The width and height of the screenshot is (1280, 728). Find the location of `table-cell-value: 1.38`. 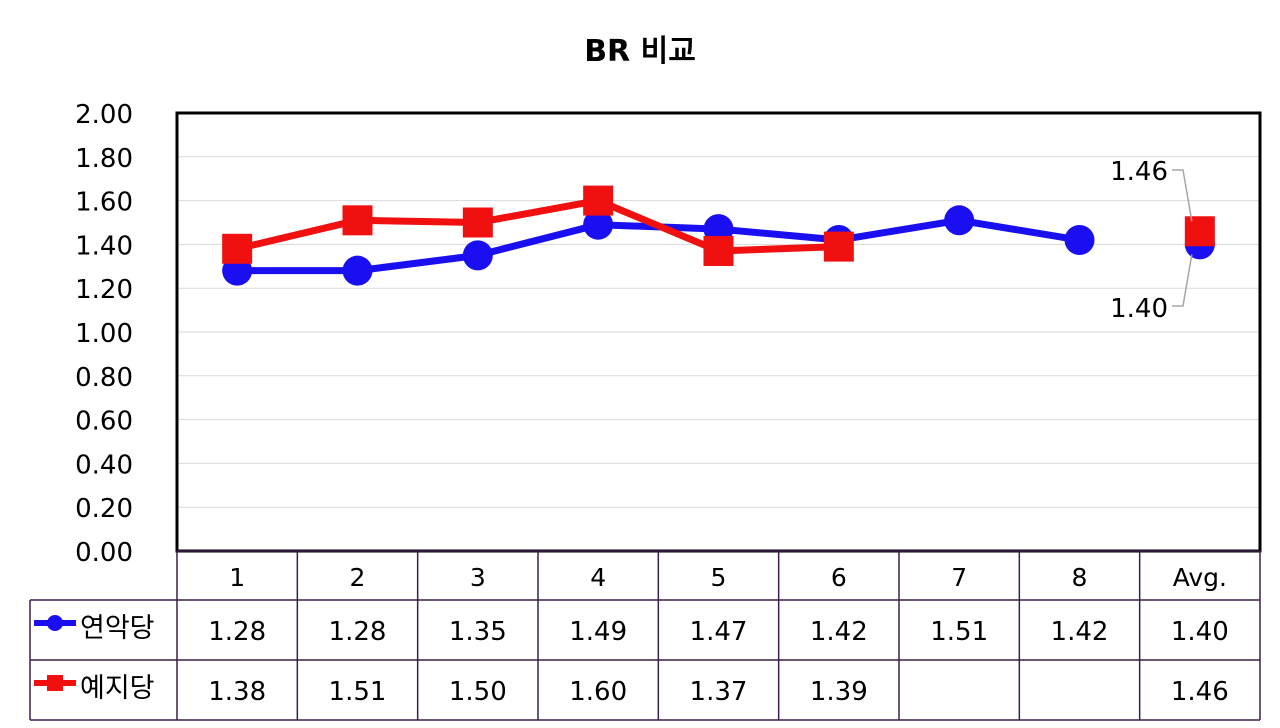

table-cell-value: 1.38 is located at coordinates (237, 692).